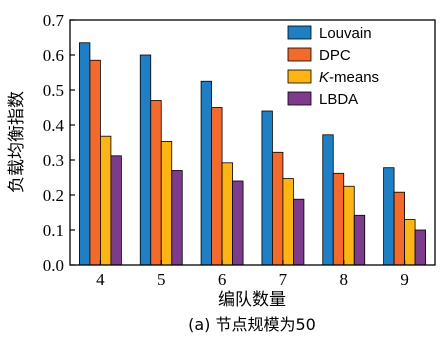 This screenshot has height=338, width=445. Describe the element at coordinates (161, 279) in the screenshot. I see `x-tick-label: 5` at that location.